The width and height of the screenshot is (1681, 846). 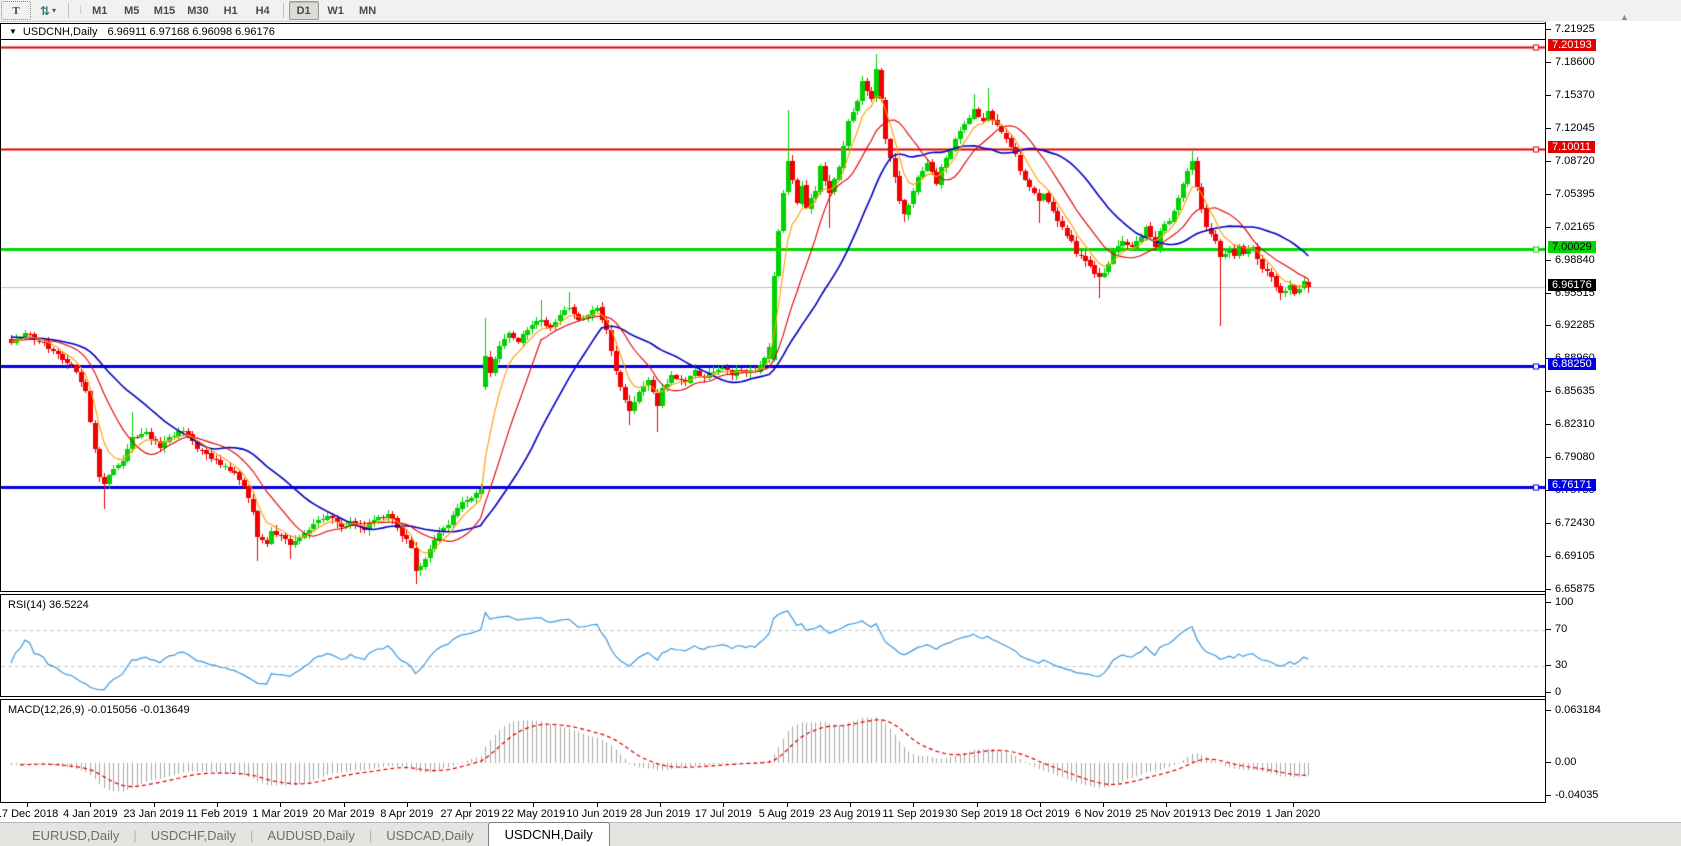 I want to click on current-price-label: 6.96176, so click(x=1572, y=285).